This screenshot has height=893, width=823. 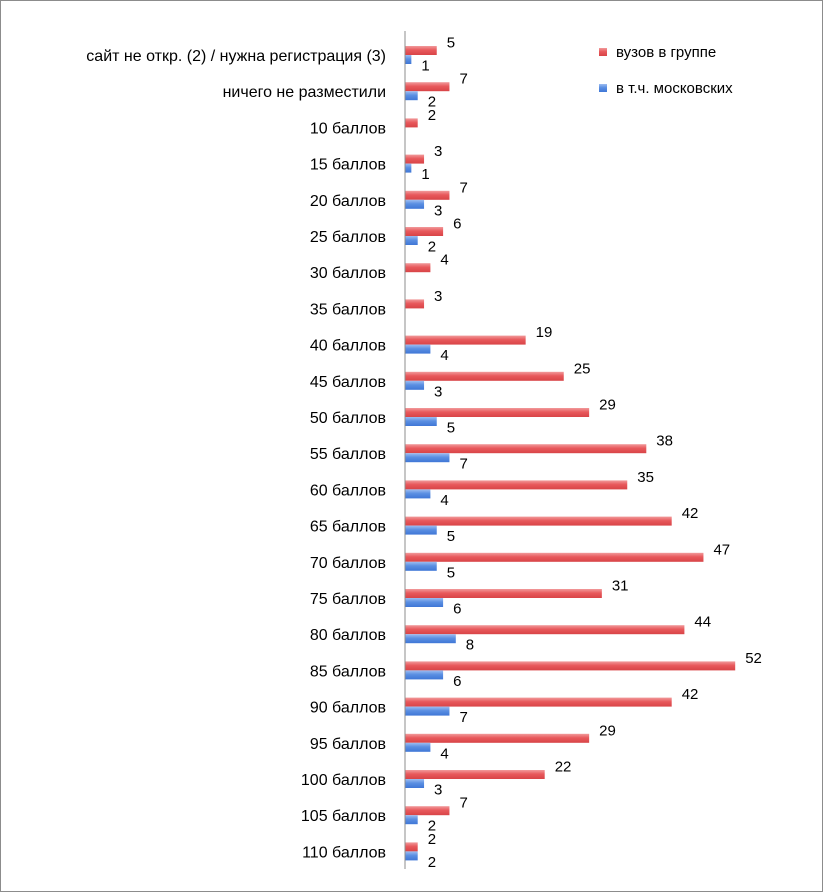 I want to click on legend: вузов в группе в т.ч. московских, so click(x=666, y=70).